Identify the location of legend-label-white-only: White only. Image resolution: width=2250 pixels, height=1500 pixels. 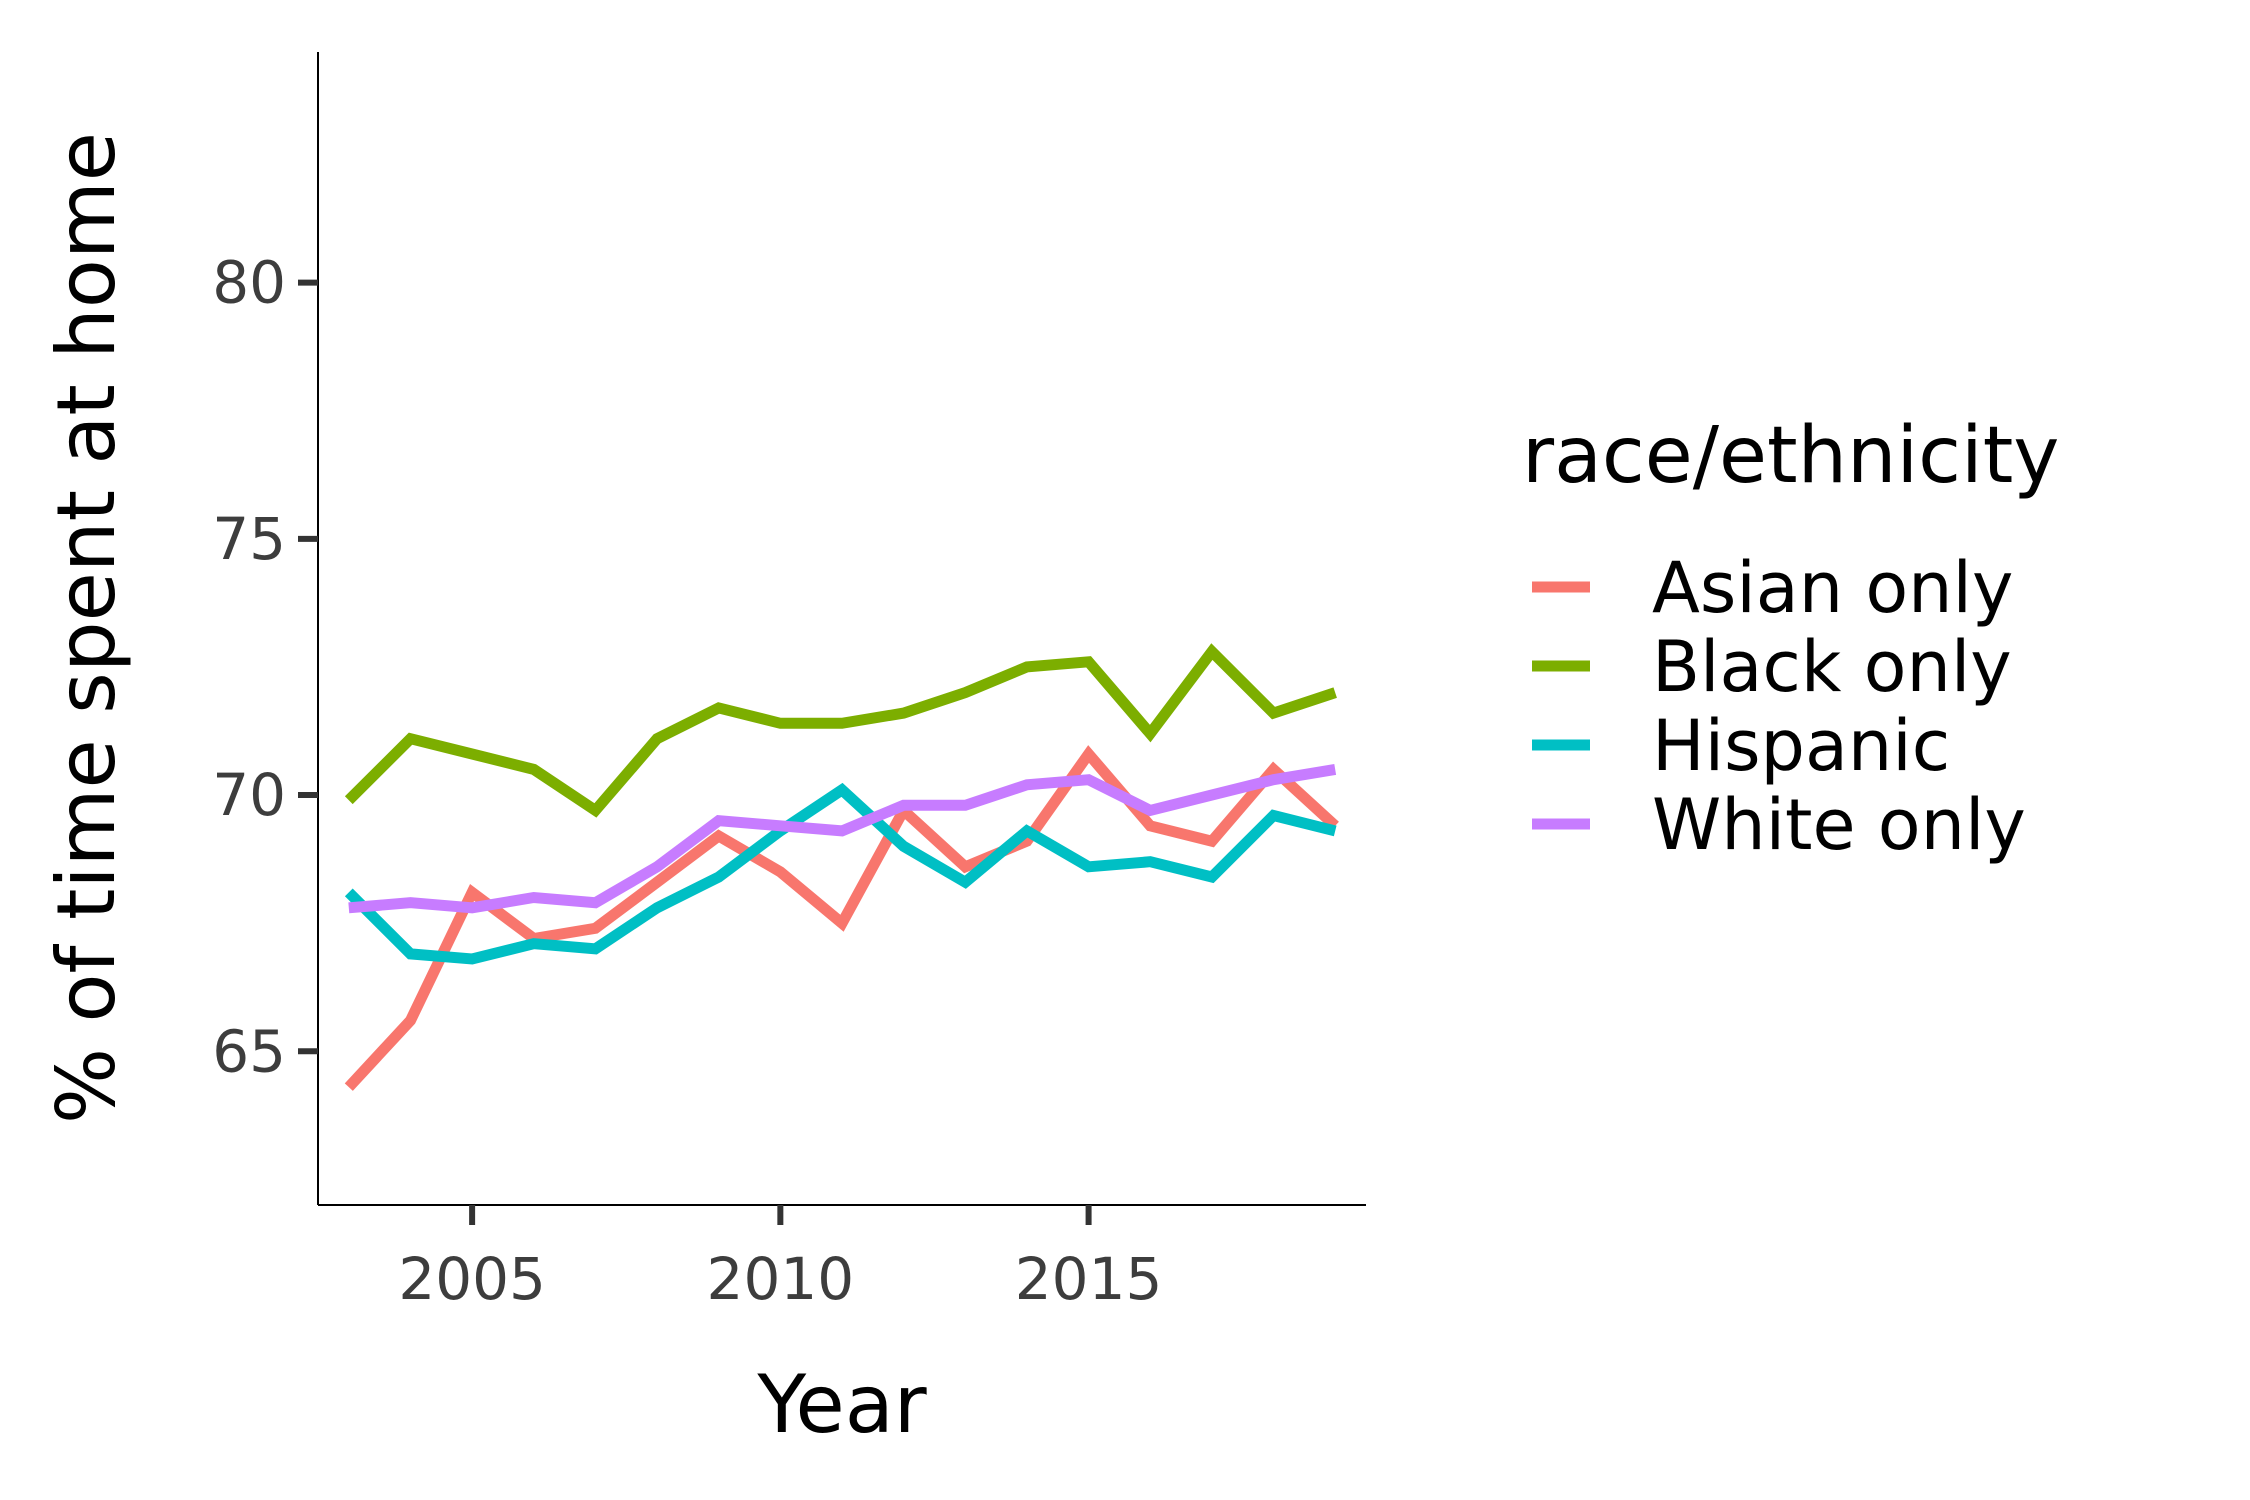
(1839, 825).